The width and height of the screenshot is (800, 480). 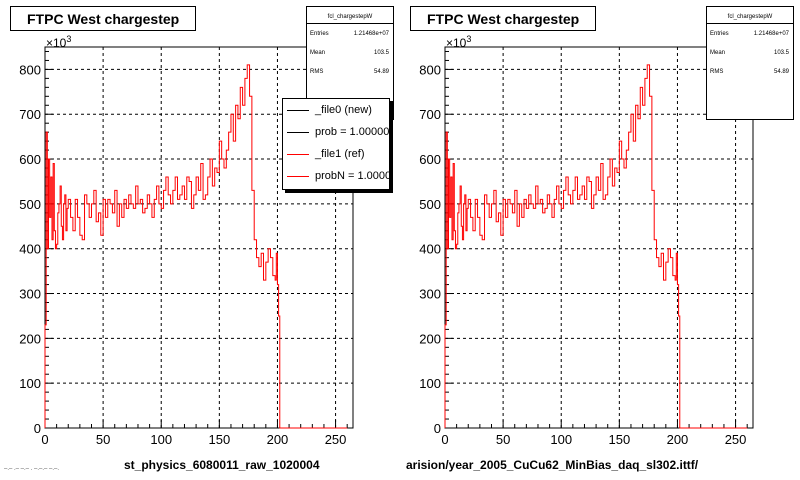 What do you see at coordinates (32, 469) in the screenshot?
I see `footer-text: –.– .– –.– . –.–.– –.–.` at bounding box center [32, 469].